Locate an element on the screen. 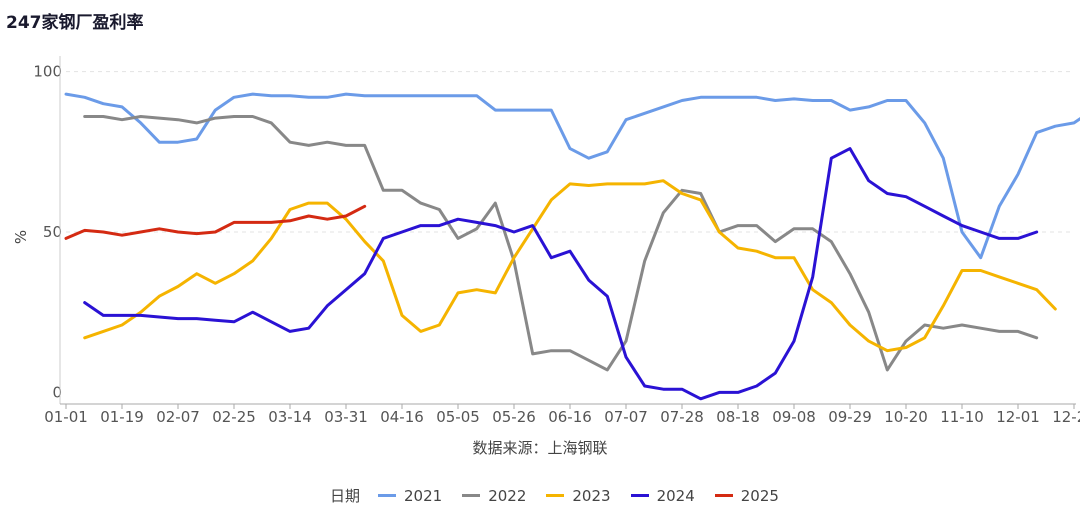 This screenshot has height=511, width=1080. source-note: 数据来源：上海钢联 is located at coordinates (540, 448).